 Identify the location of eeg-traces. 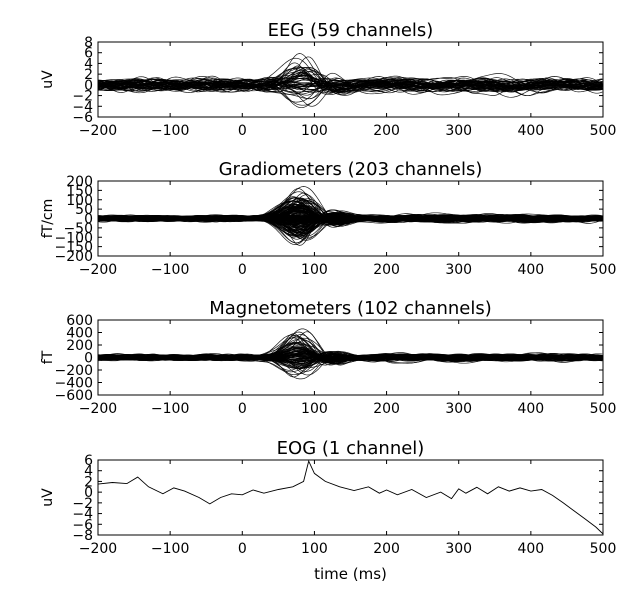
(350, 81).